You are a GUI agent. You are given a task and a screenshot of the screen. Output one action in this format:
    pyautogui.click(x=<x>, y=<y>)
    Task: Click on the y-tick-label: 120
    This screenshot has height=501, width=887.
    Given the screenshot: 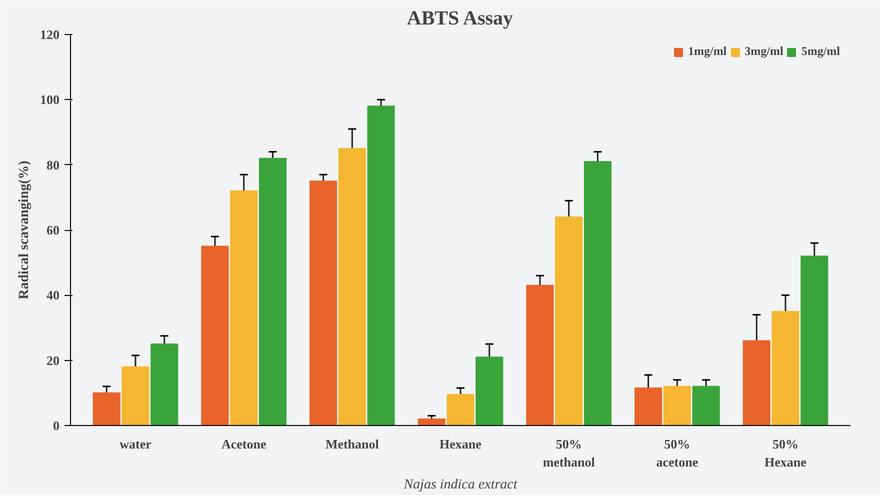 What is the action you would take?
    pyautogui.click(x=50, y=34)
    